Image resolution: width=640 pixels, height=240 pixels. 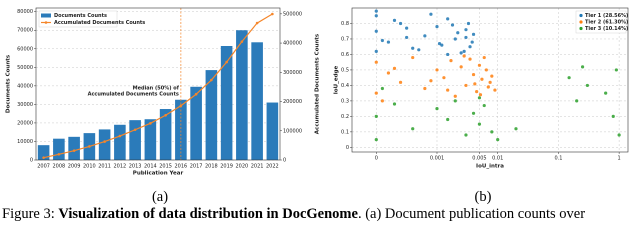 What do you see at coordinates (257, 167) in the screenshot?
I see `x-tick-label: 2021` at bounding box center [257, 167].